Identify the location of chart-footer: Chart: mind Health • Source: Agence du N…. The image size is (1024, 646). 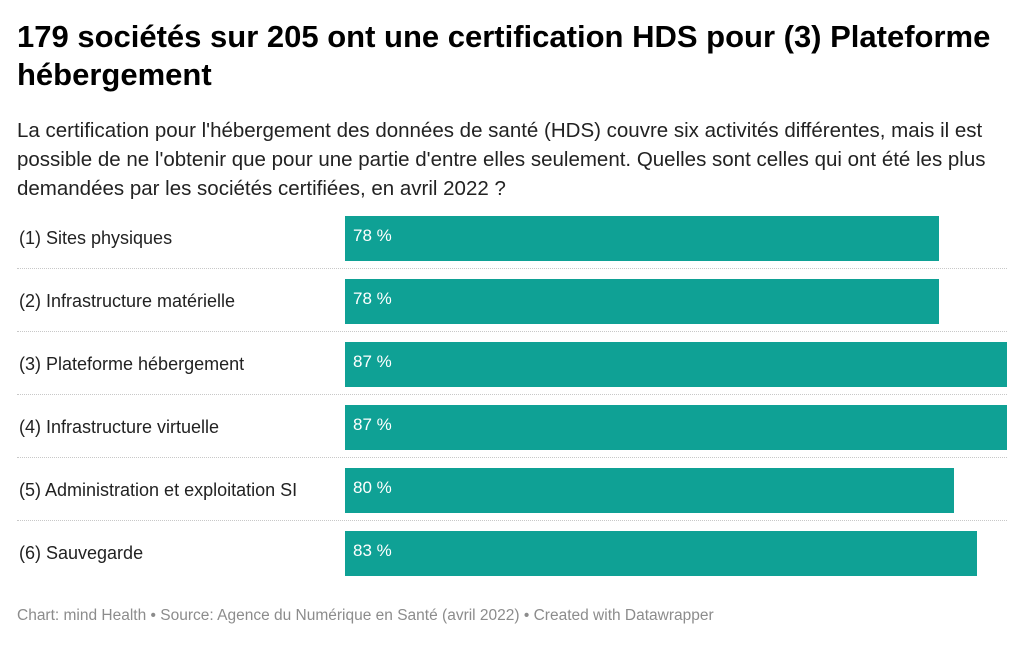
(365, 615).